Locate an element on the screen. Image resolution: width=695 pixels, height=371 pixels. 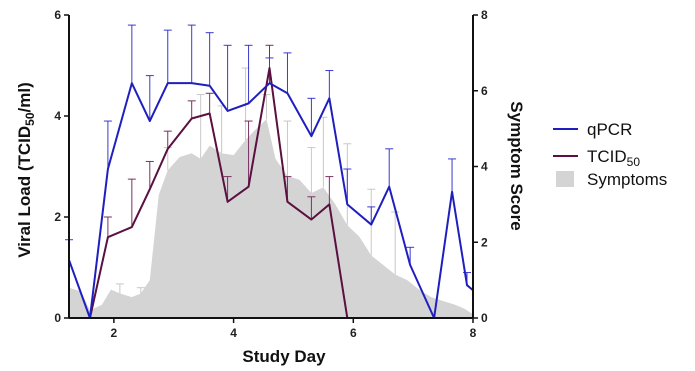
y-axis-right-title: Symptom Score is located at coordinates (516, 165).